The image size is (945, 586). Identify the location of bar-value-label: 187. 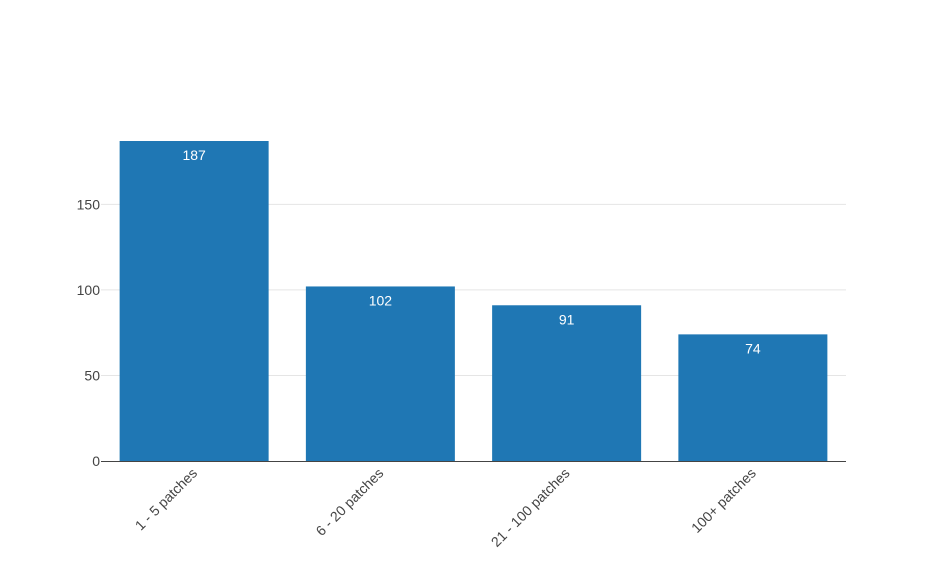
(194, 155).